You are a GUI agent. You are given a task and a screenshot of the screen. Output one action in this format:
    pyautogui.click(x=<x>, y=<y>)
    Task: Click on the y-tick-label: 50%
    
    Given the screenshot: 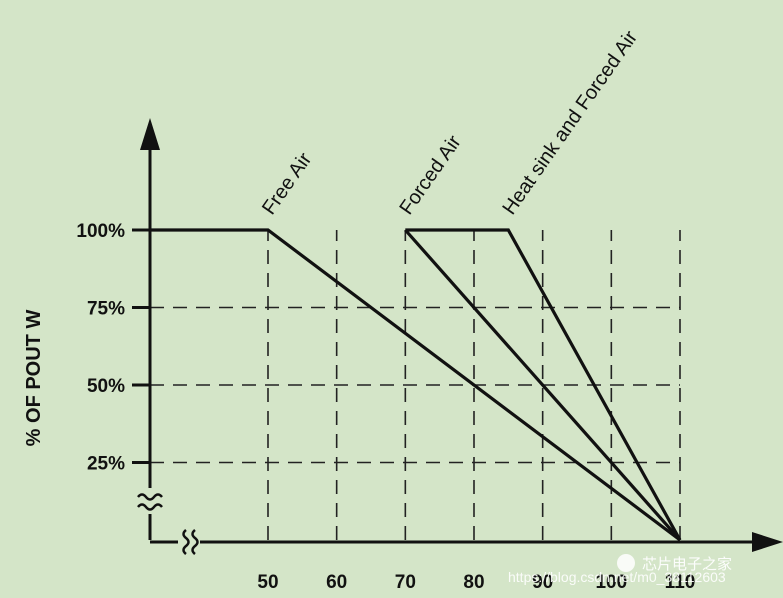 What is the action you would take?
    pyautogui.click(x=106, y=386)
    